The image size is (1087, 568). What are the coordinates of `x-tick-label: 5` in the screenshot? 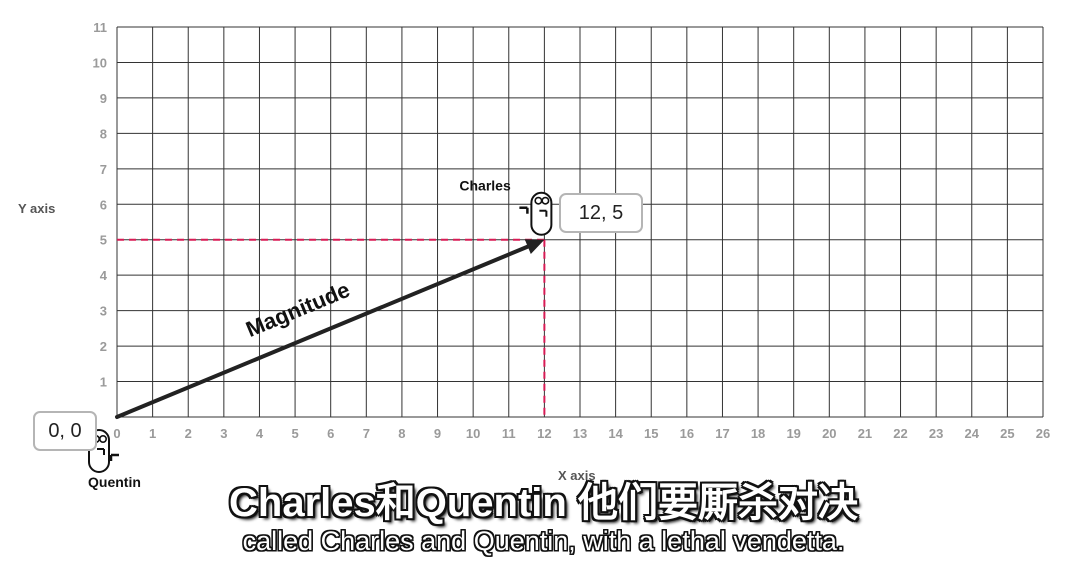 It's located at (294, 433).